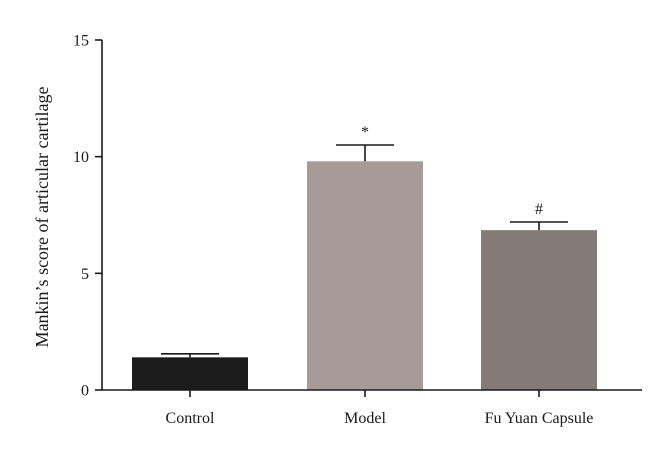 This screenshot has width=660, height=460. Describe the element at coordinates (85, 391) in the screenshot. I see `y-tick-label: 0` at that location.